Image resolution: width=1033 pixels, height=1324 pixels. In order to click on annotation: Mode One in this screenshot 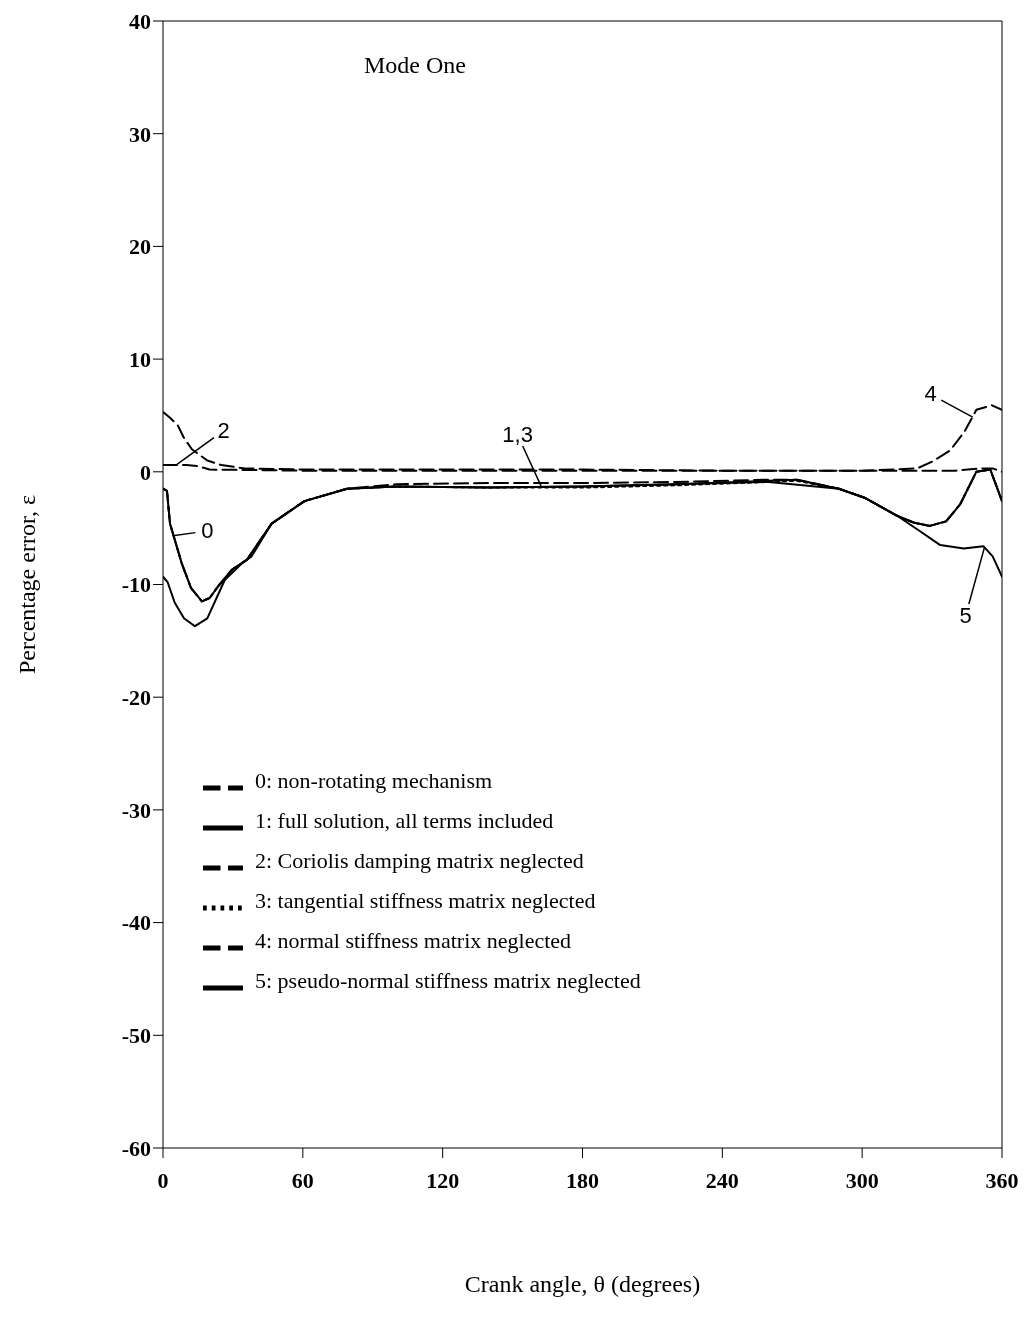, I will do `click(415, 65)`.